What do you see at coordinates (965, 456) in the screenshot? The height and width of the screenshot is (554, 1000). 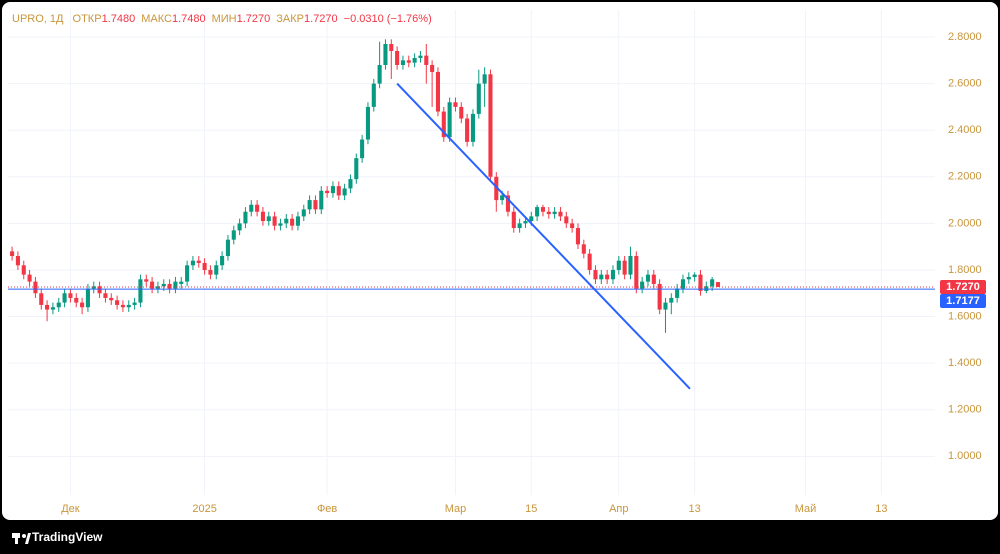 I see `y-tick-label: 1.0000` at bounding box center [965, 456].